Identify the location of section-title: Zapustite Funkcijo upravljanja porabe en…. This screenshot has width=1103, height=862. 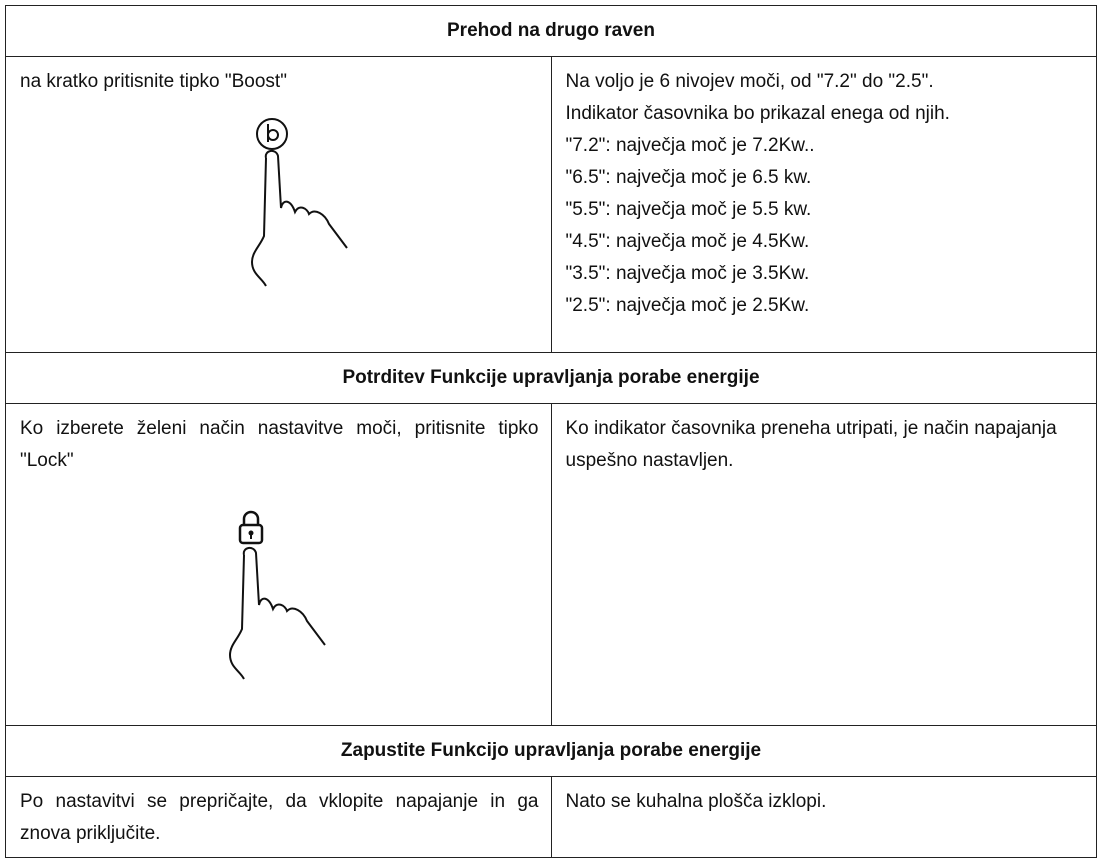
(551, 751).